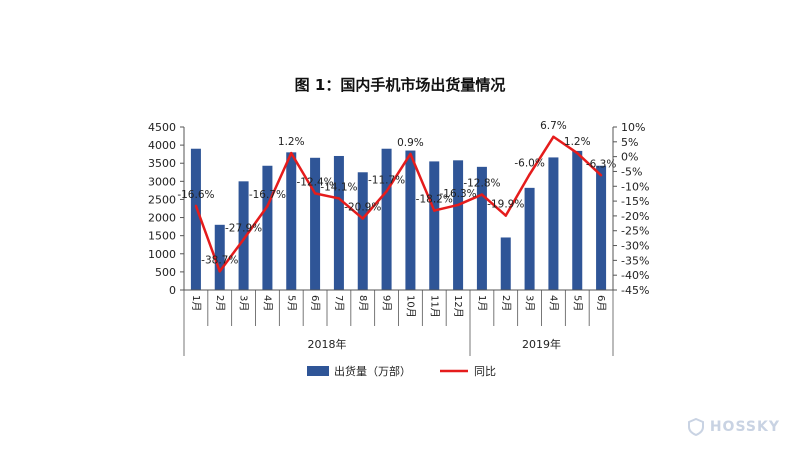  I want to click on right-tick-label: -10%, so click(635, 186).